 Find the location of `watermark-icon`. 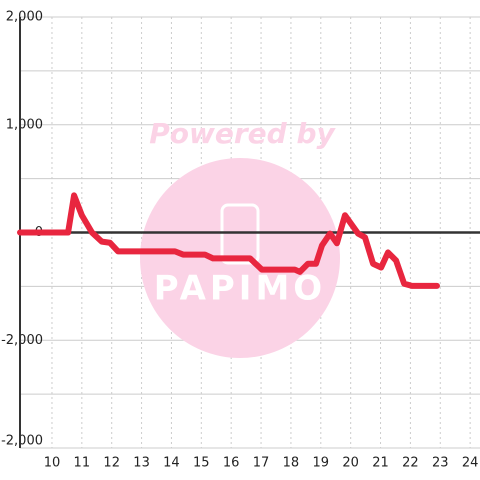

watermark-icon is located at coordinates (240, 234).